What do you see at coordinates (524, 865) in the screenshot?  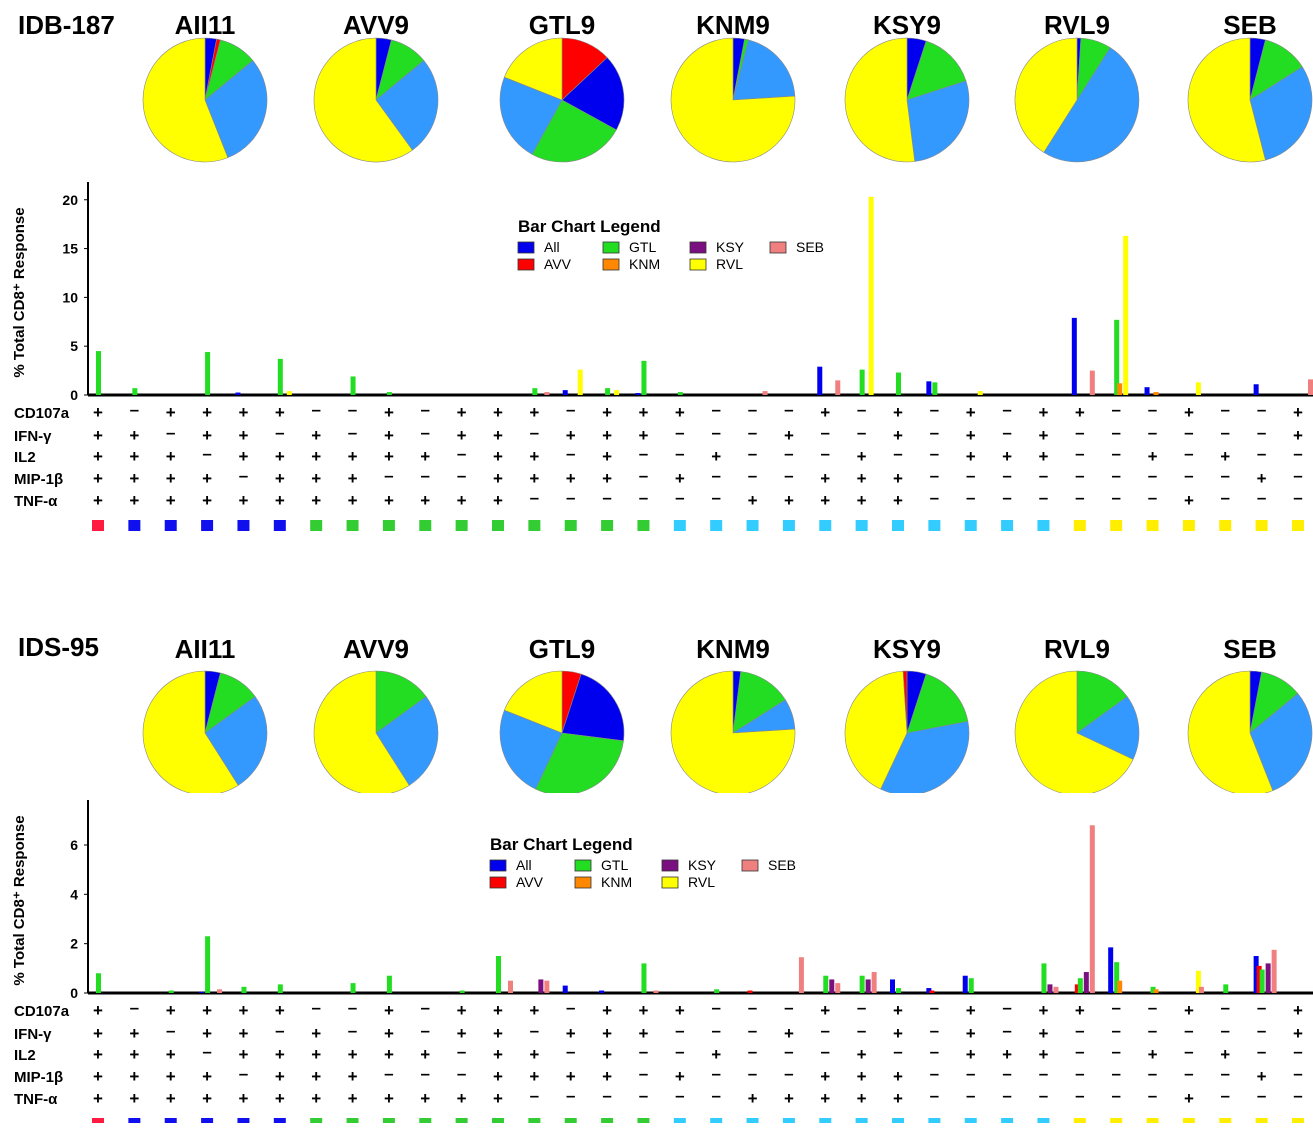 I see `legend-label: All` at bounding box center [524, 865].